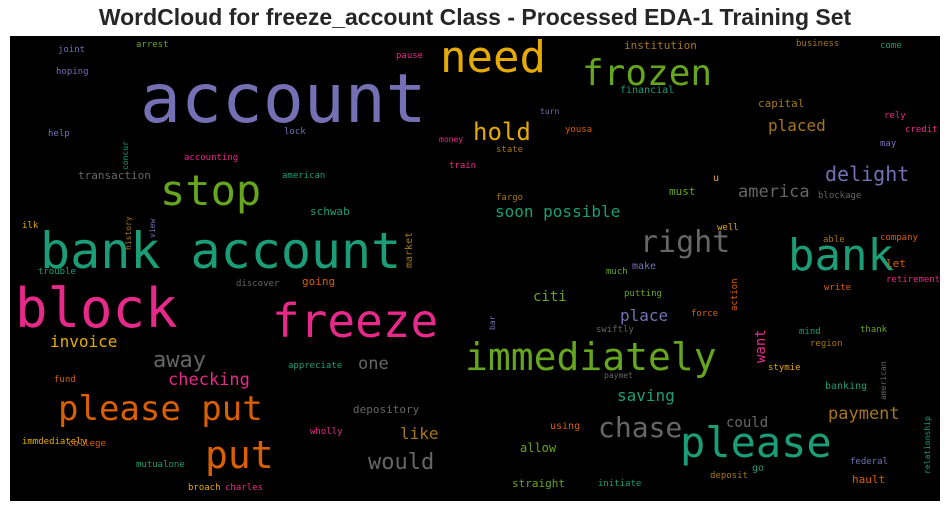 The width and height of the screenshot is (950, 511). Describe the element at coordinates (846, 386) in the screenshot. I see `word-cloud-term: banking` at that location.